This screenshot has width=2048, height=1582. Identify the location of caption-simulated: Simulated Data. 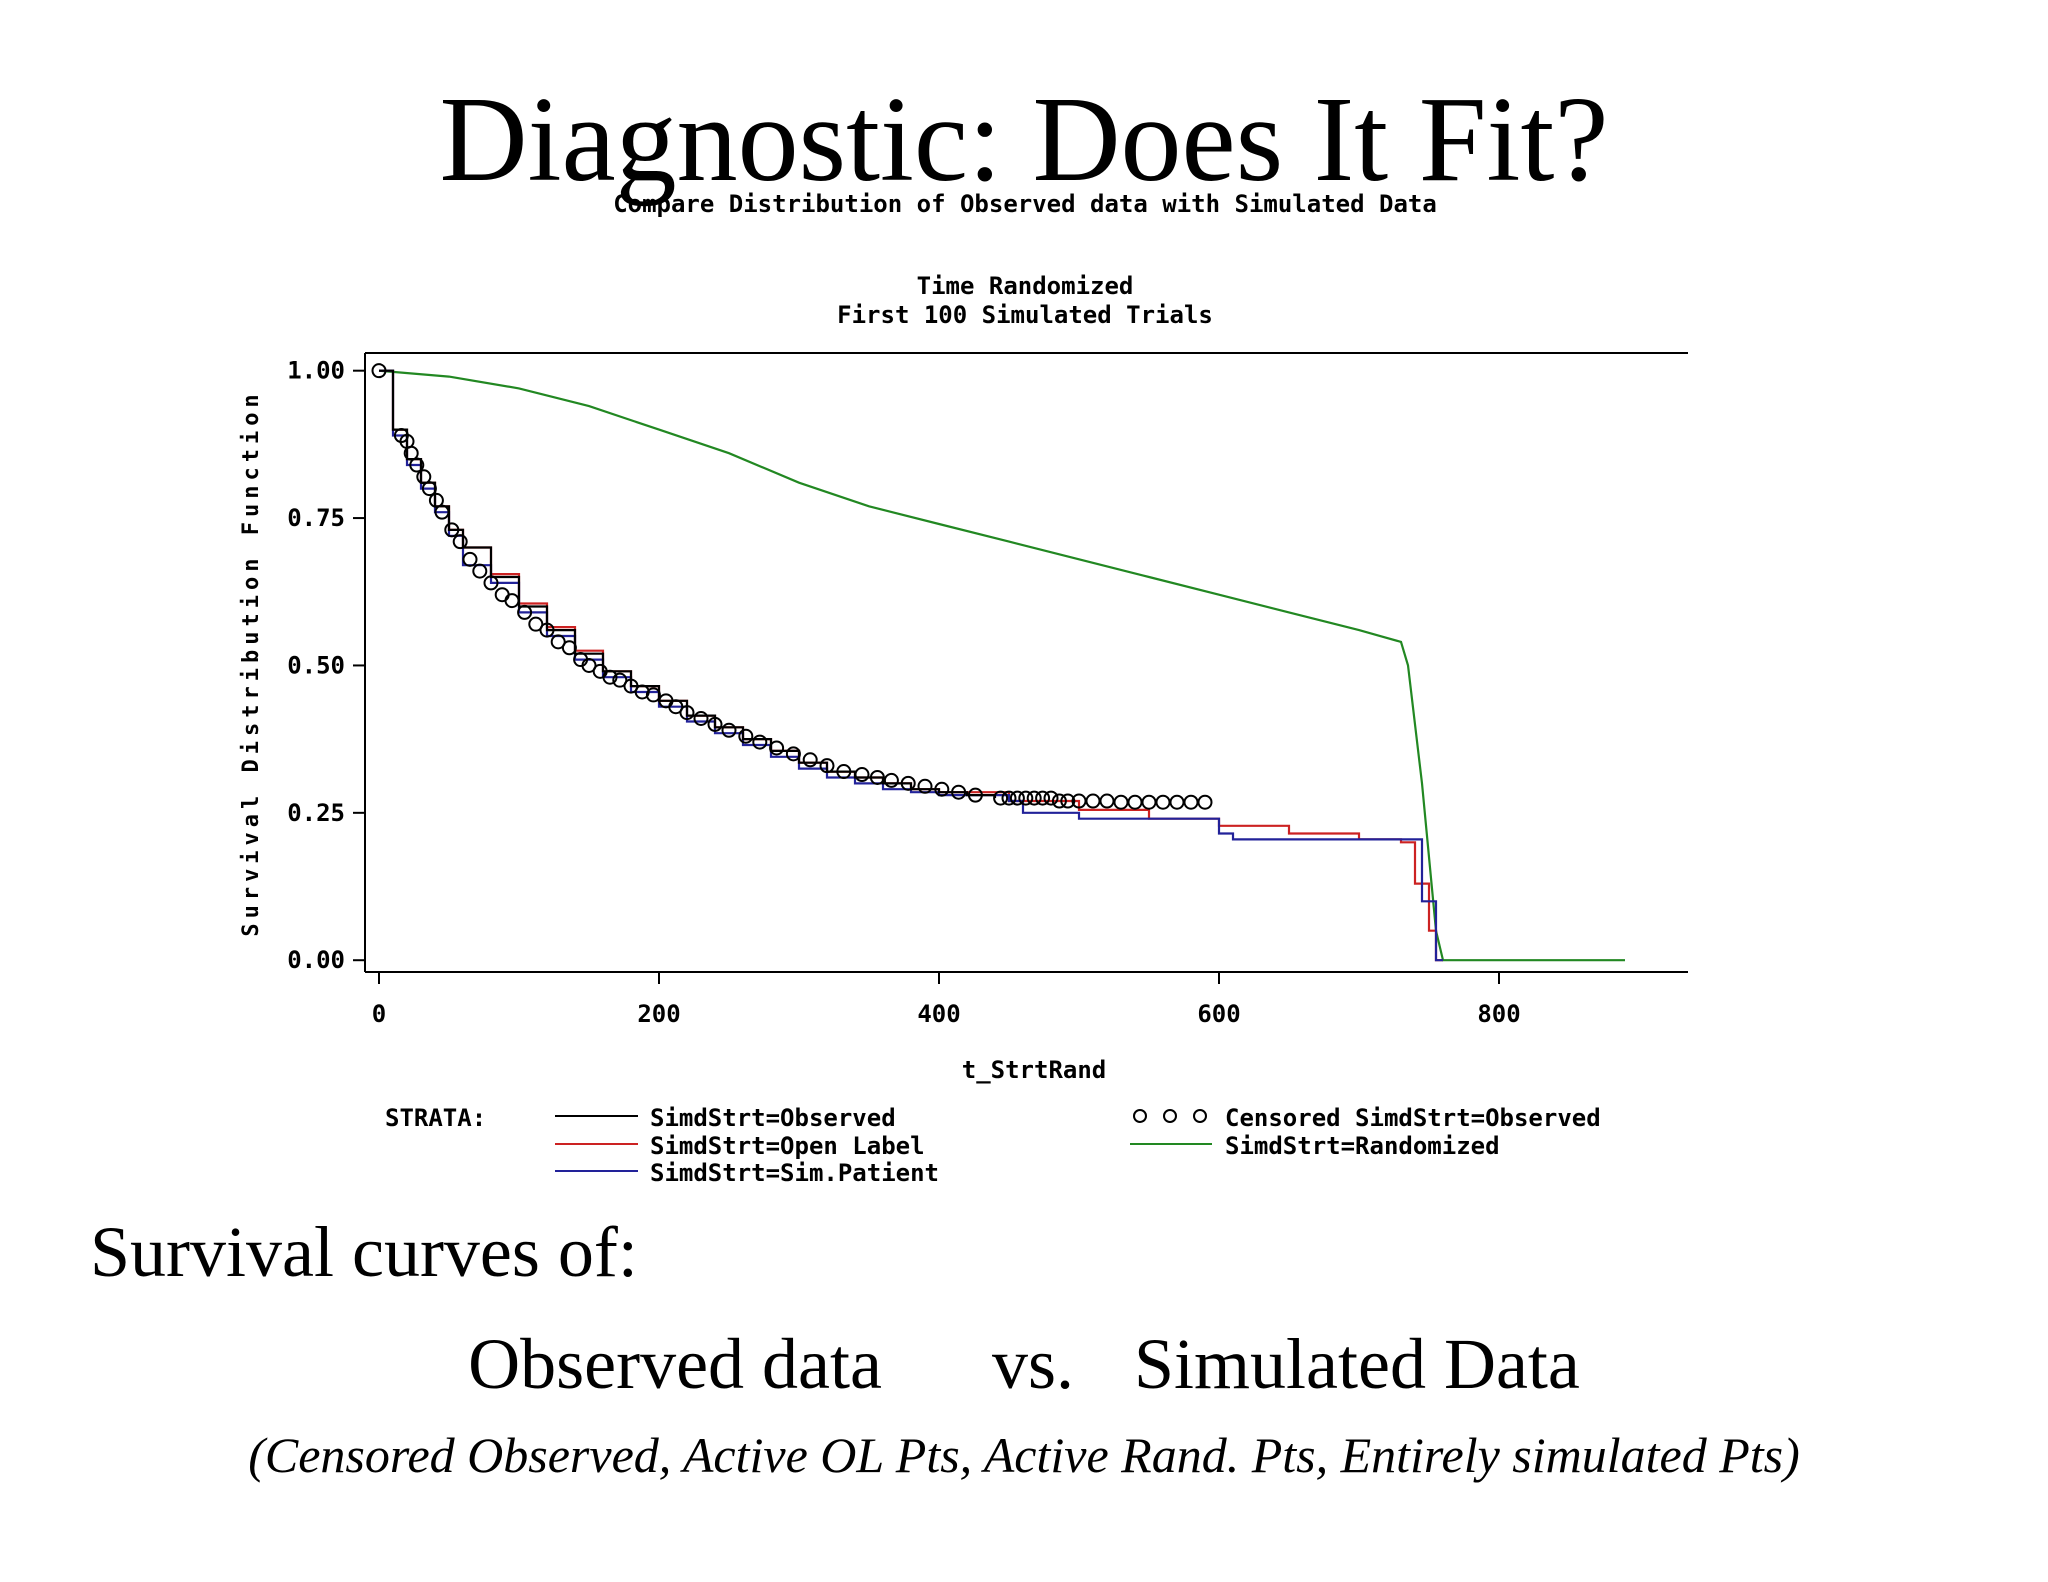
(1356, 1364).